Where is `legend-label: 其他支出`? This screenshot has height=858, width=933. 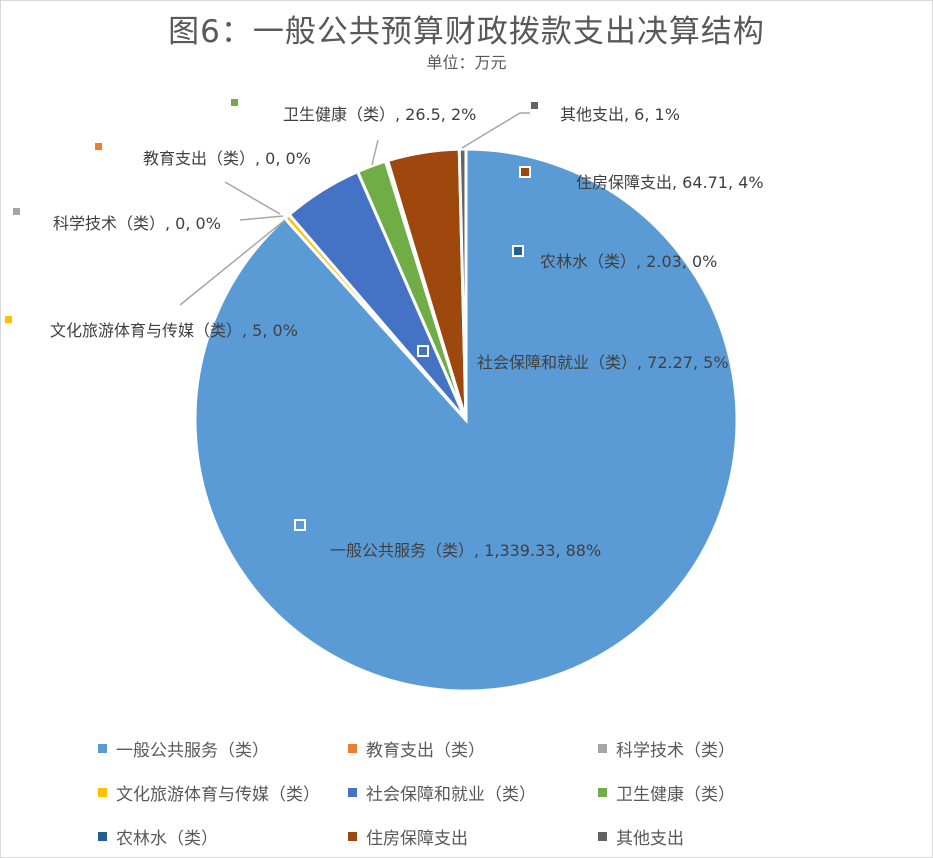 legend-label: 其他支出 is located at coordinates (650, 839).